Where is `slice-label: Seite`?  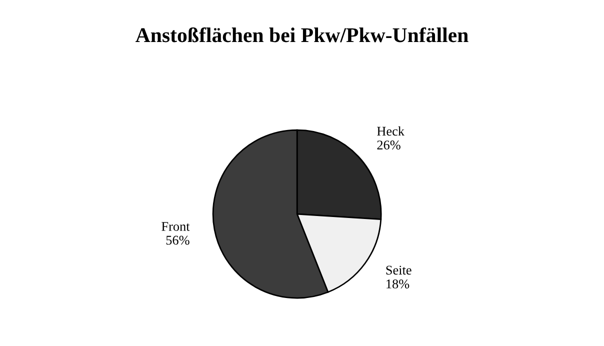
slice-label: Seite is located at coordinates (399, 270).